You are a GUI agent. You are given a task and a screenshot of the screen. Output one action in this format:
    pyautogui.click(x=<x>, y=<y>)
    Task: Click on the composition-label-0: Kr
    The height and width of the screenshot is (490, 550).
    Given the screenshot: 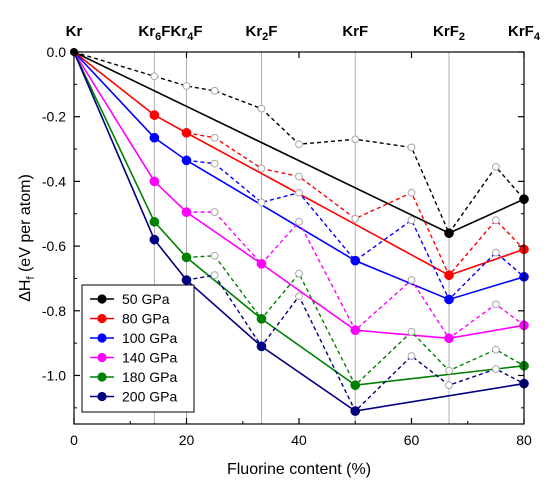 What is the action you would take?
    pyautogui.click(x=74, y=31)
    